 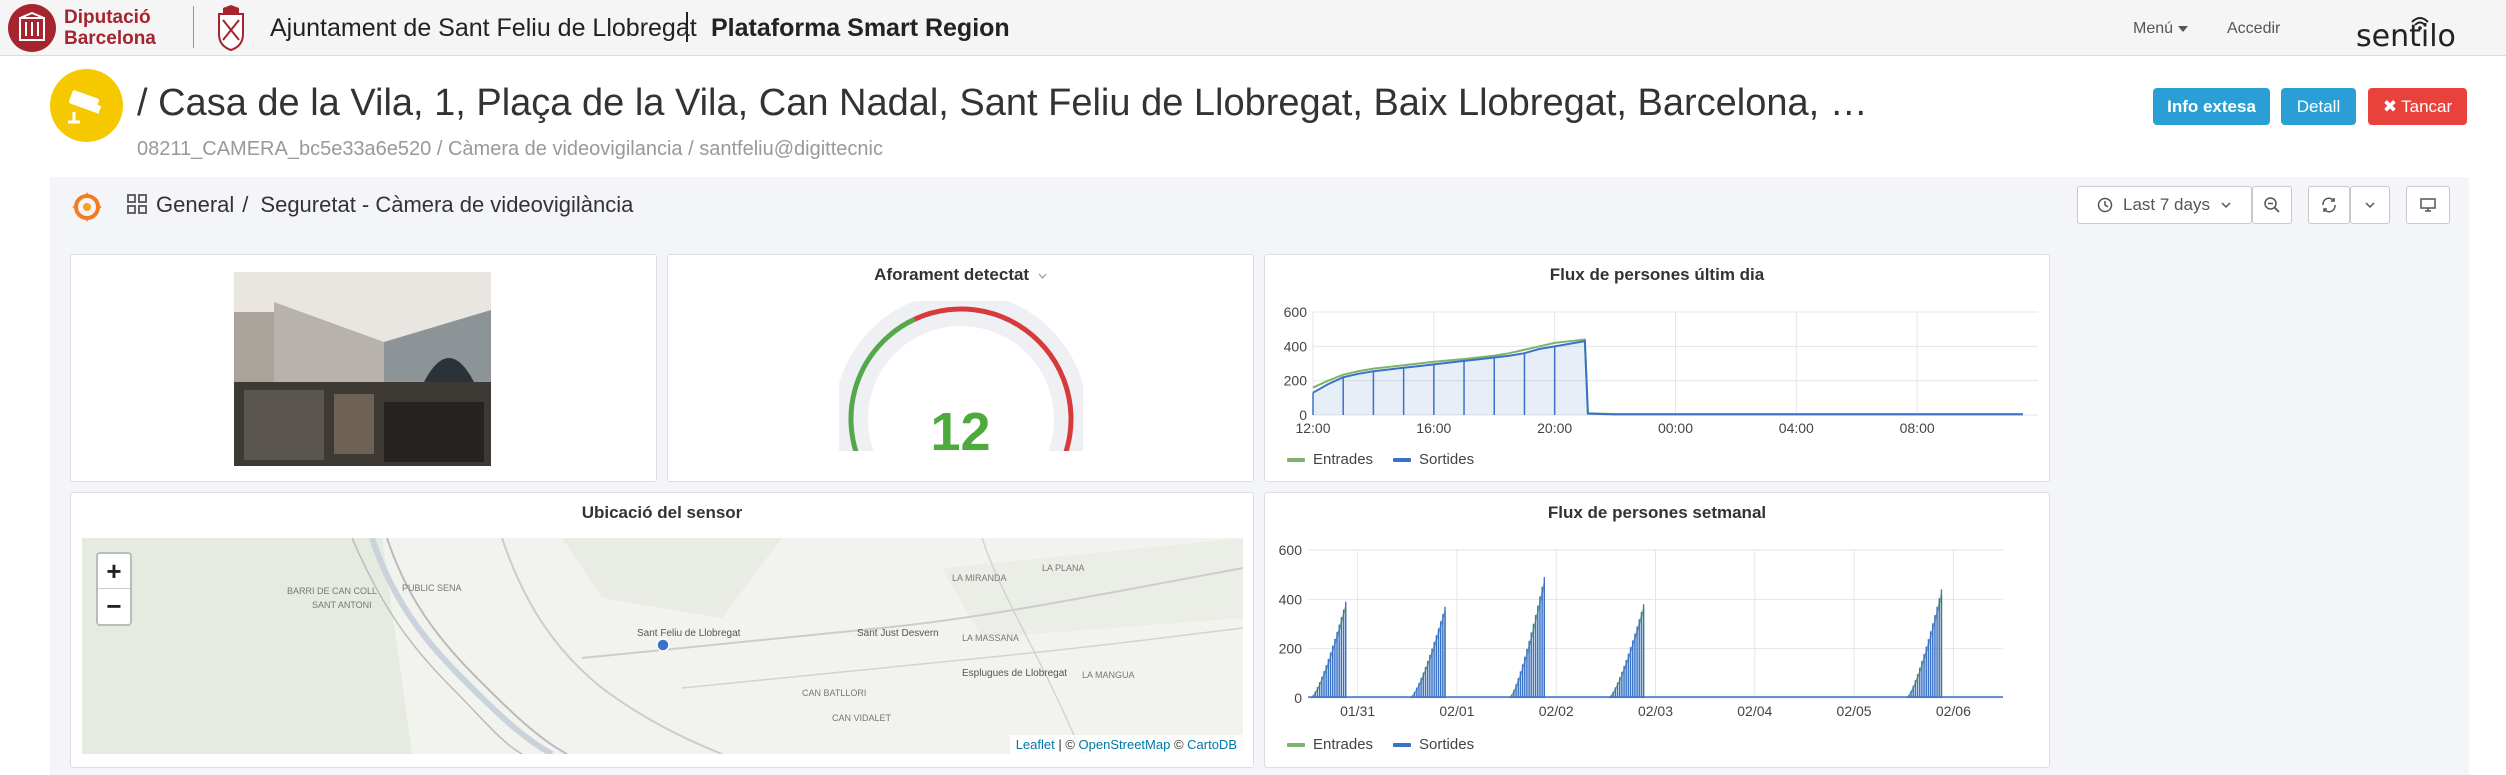 I want to click on close-button: ✖ Tancar, so click(x=2417, y=106).